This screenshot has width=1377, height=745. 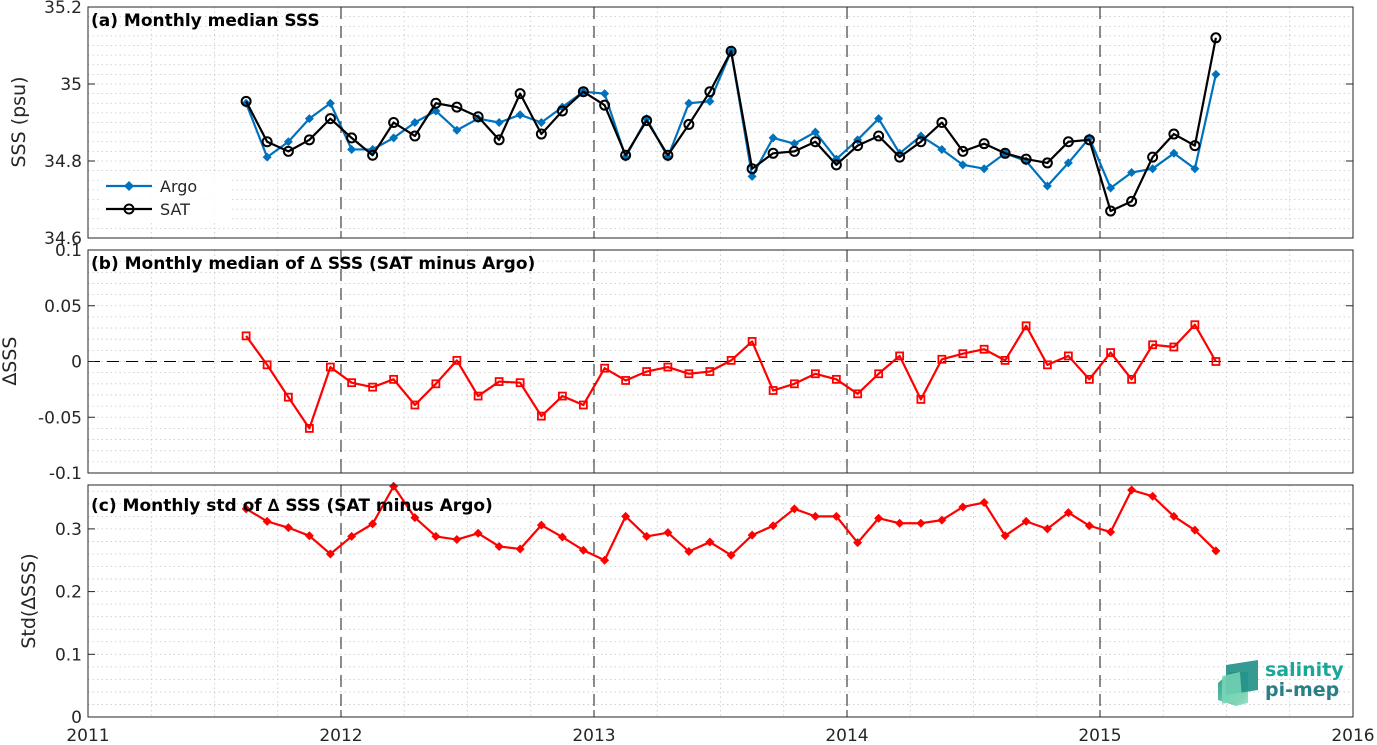 I want to click on legend-argo-marker, so click(x=129, y=186).